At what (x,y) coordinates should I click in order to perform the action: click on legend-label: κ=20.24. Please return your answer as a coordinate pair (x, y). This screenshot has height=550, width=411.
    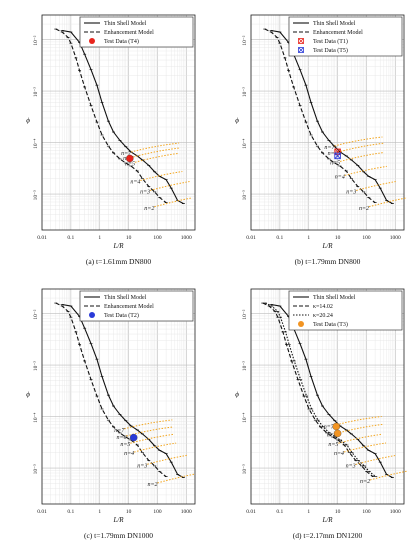
    Looking at the image, I should click on (323, 316).